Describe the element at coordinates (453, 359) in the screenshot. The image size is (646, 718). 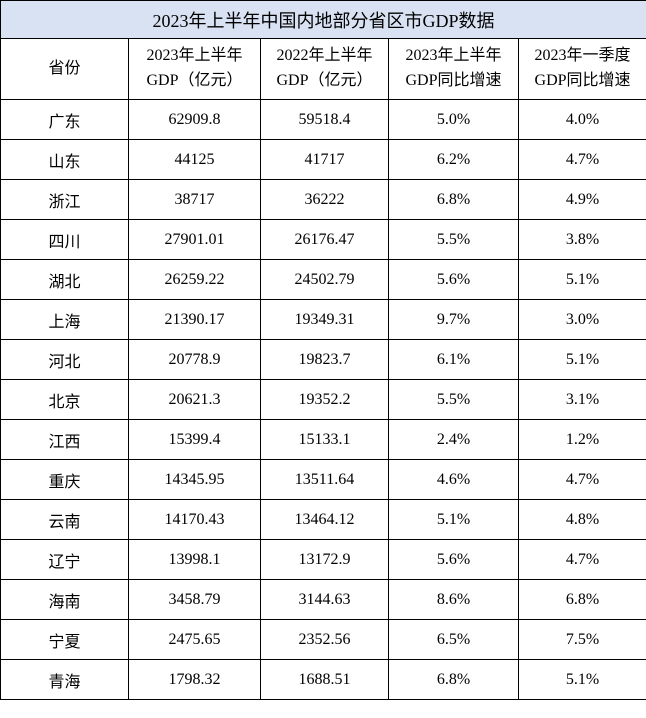
I see `cell-yoy-2023: 6.1%` at that location.